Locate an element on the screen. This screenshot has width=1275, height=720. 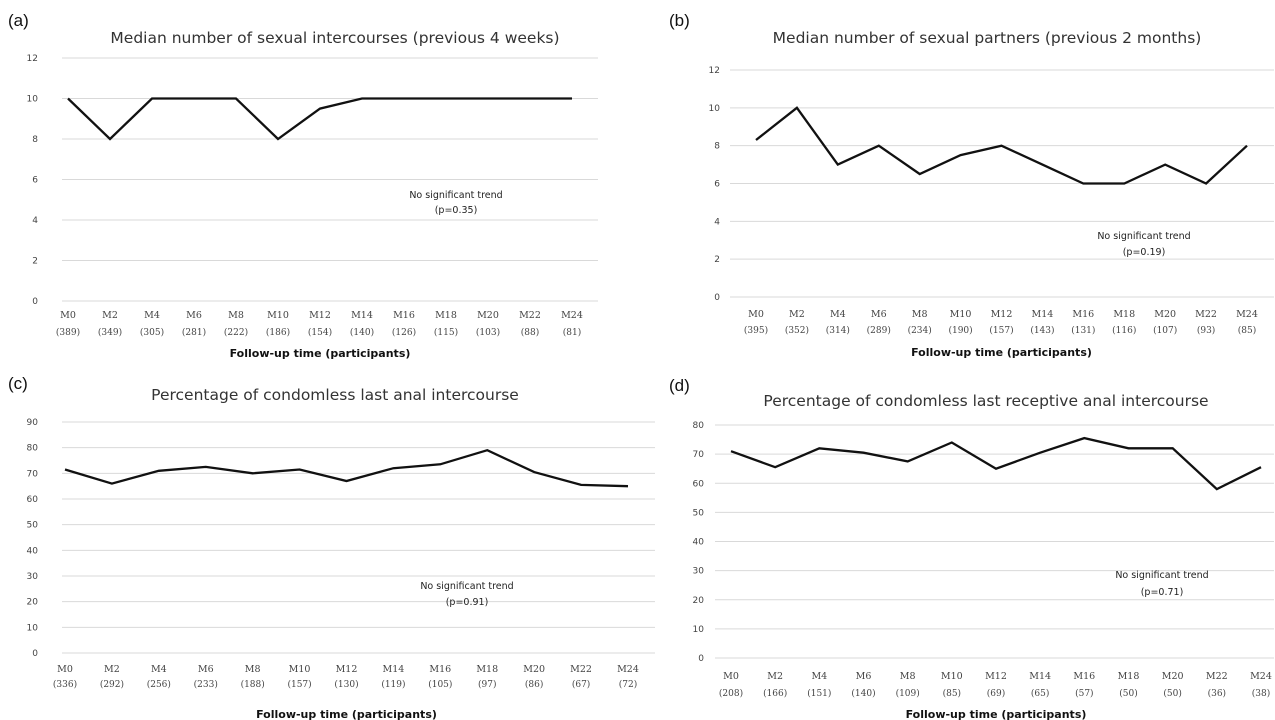
x-participant-count: (336) is located at coordinates (65, 684).